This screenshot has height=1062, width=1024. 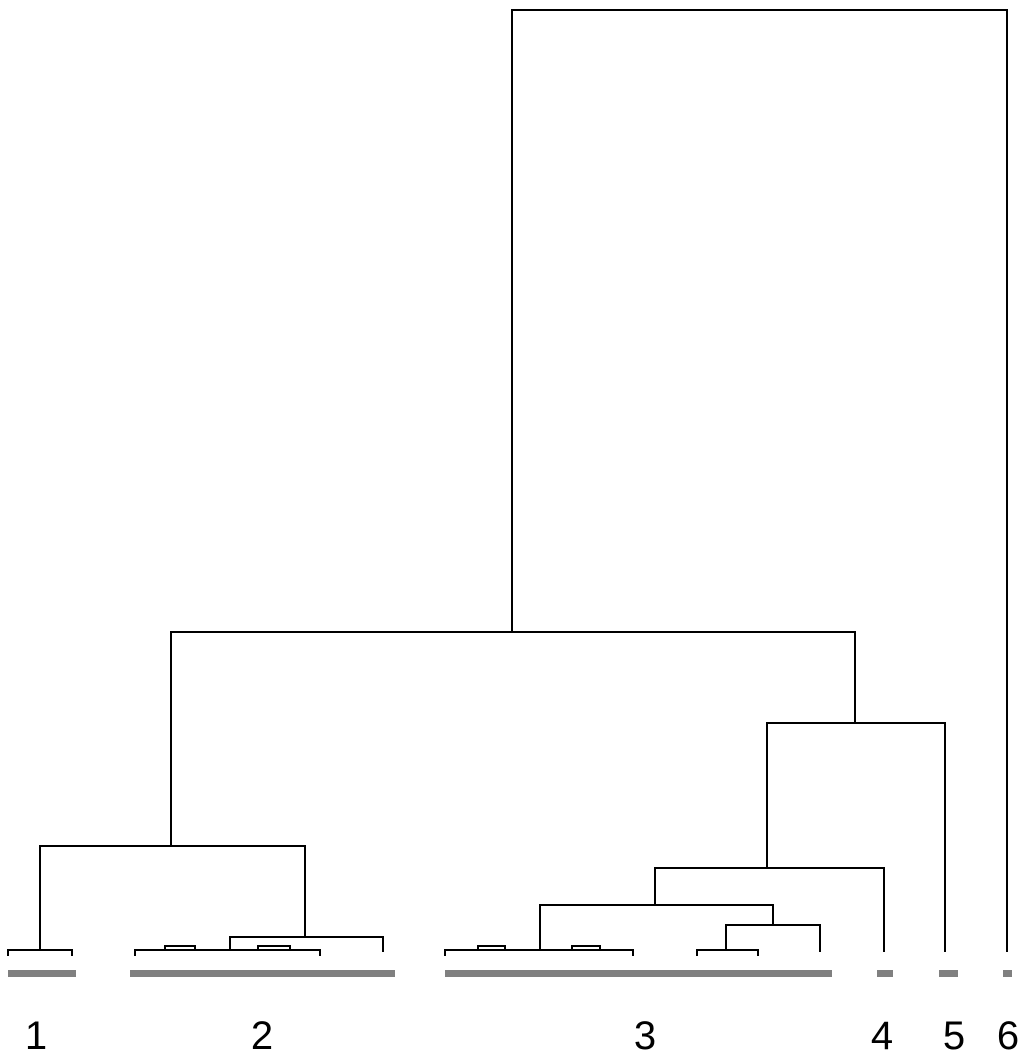 I want to click on cluster-label-1: 1, so click(x=36, y=1036).